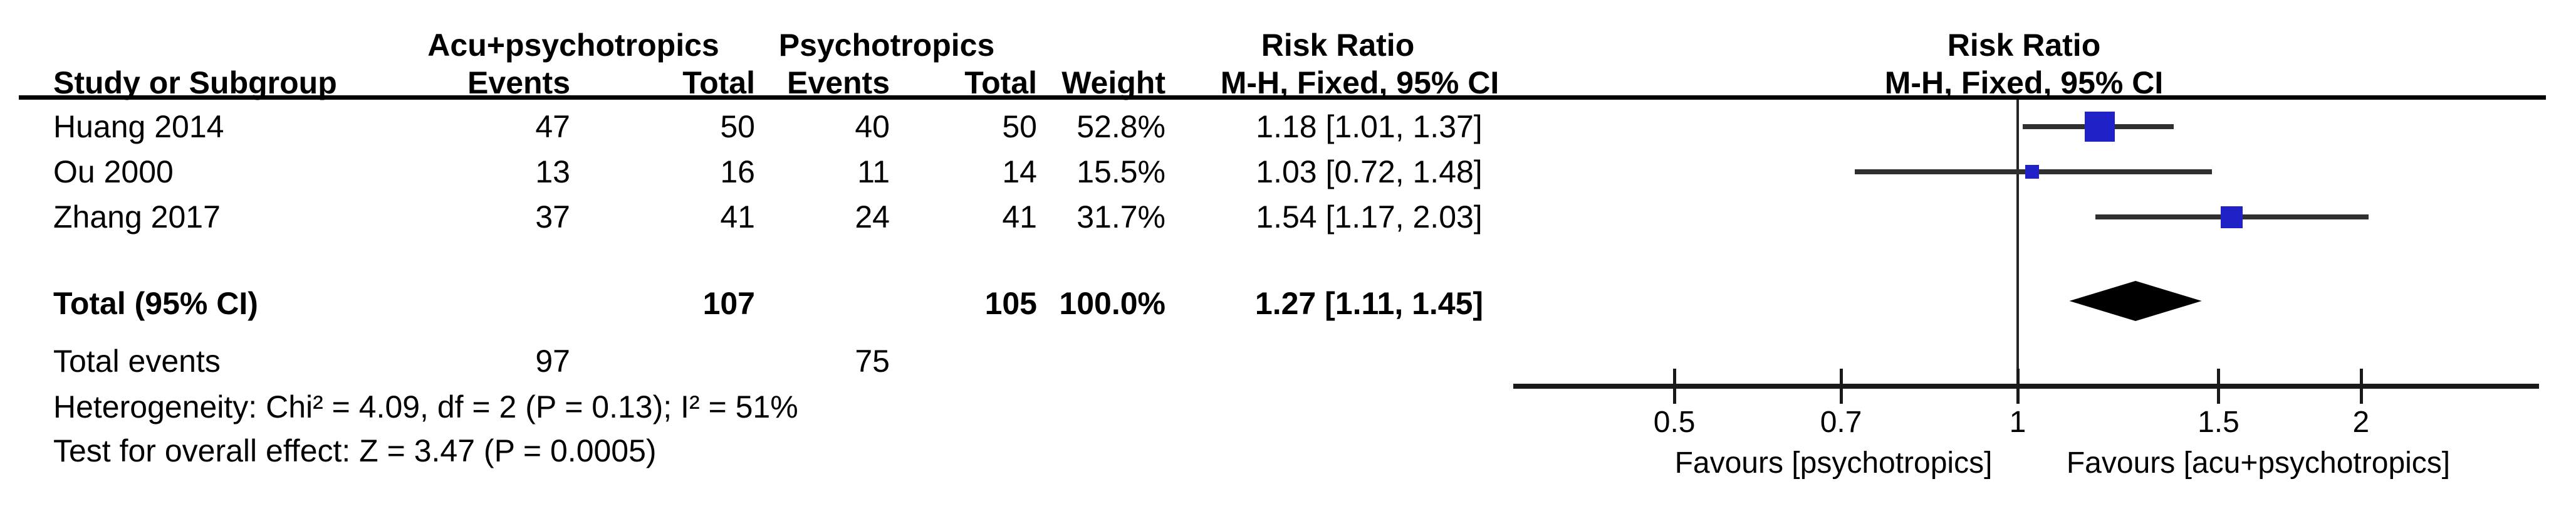 The image size is (2576, 511). Describe the element at coordinates (728, 303) in the screenshot. I see `total-row-total-acu: 107` at that location.